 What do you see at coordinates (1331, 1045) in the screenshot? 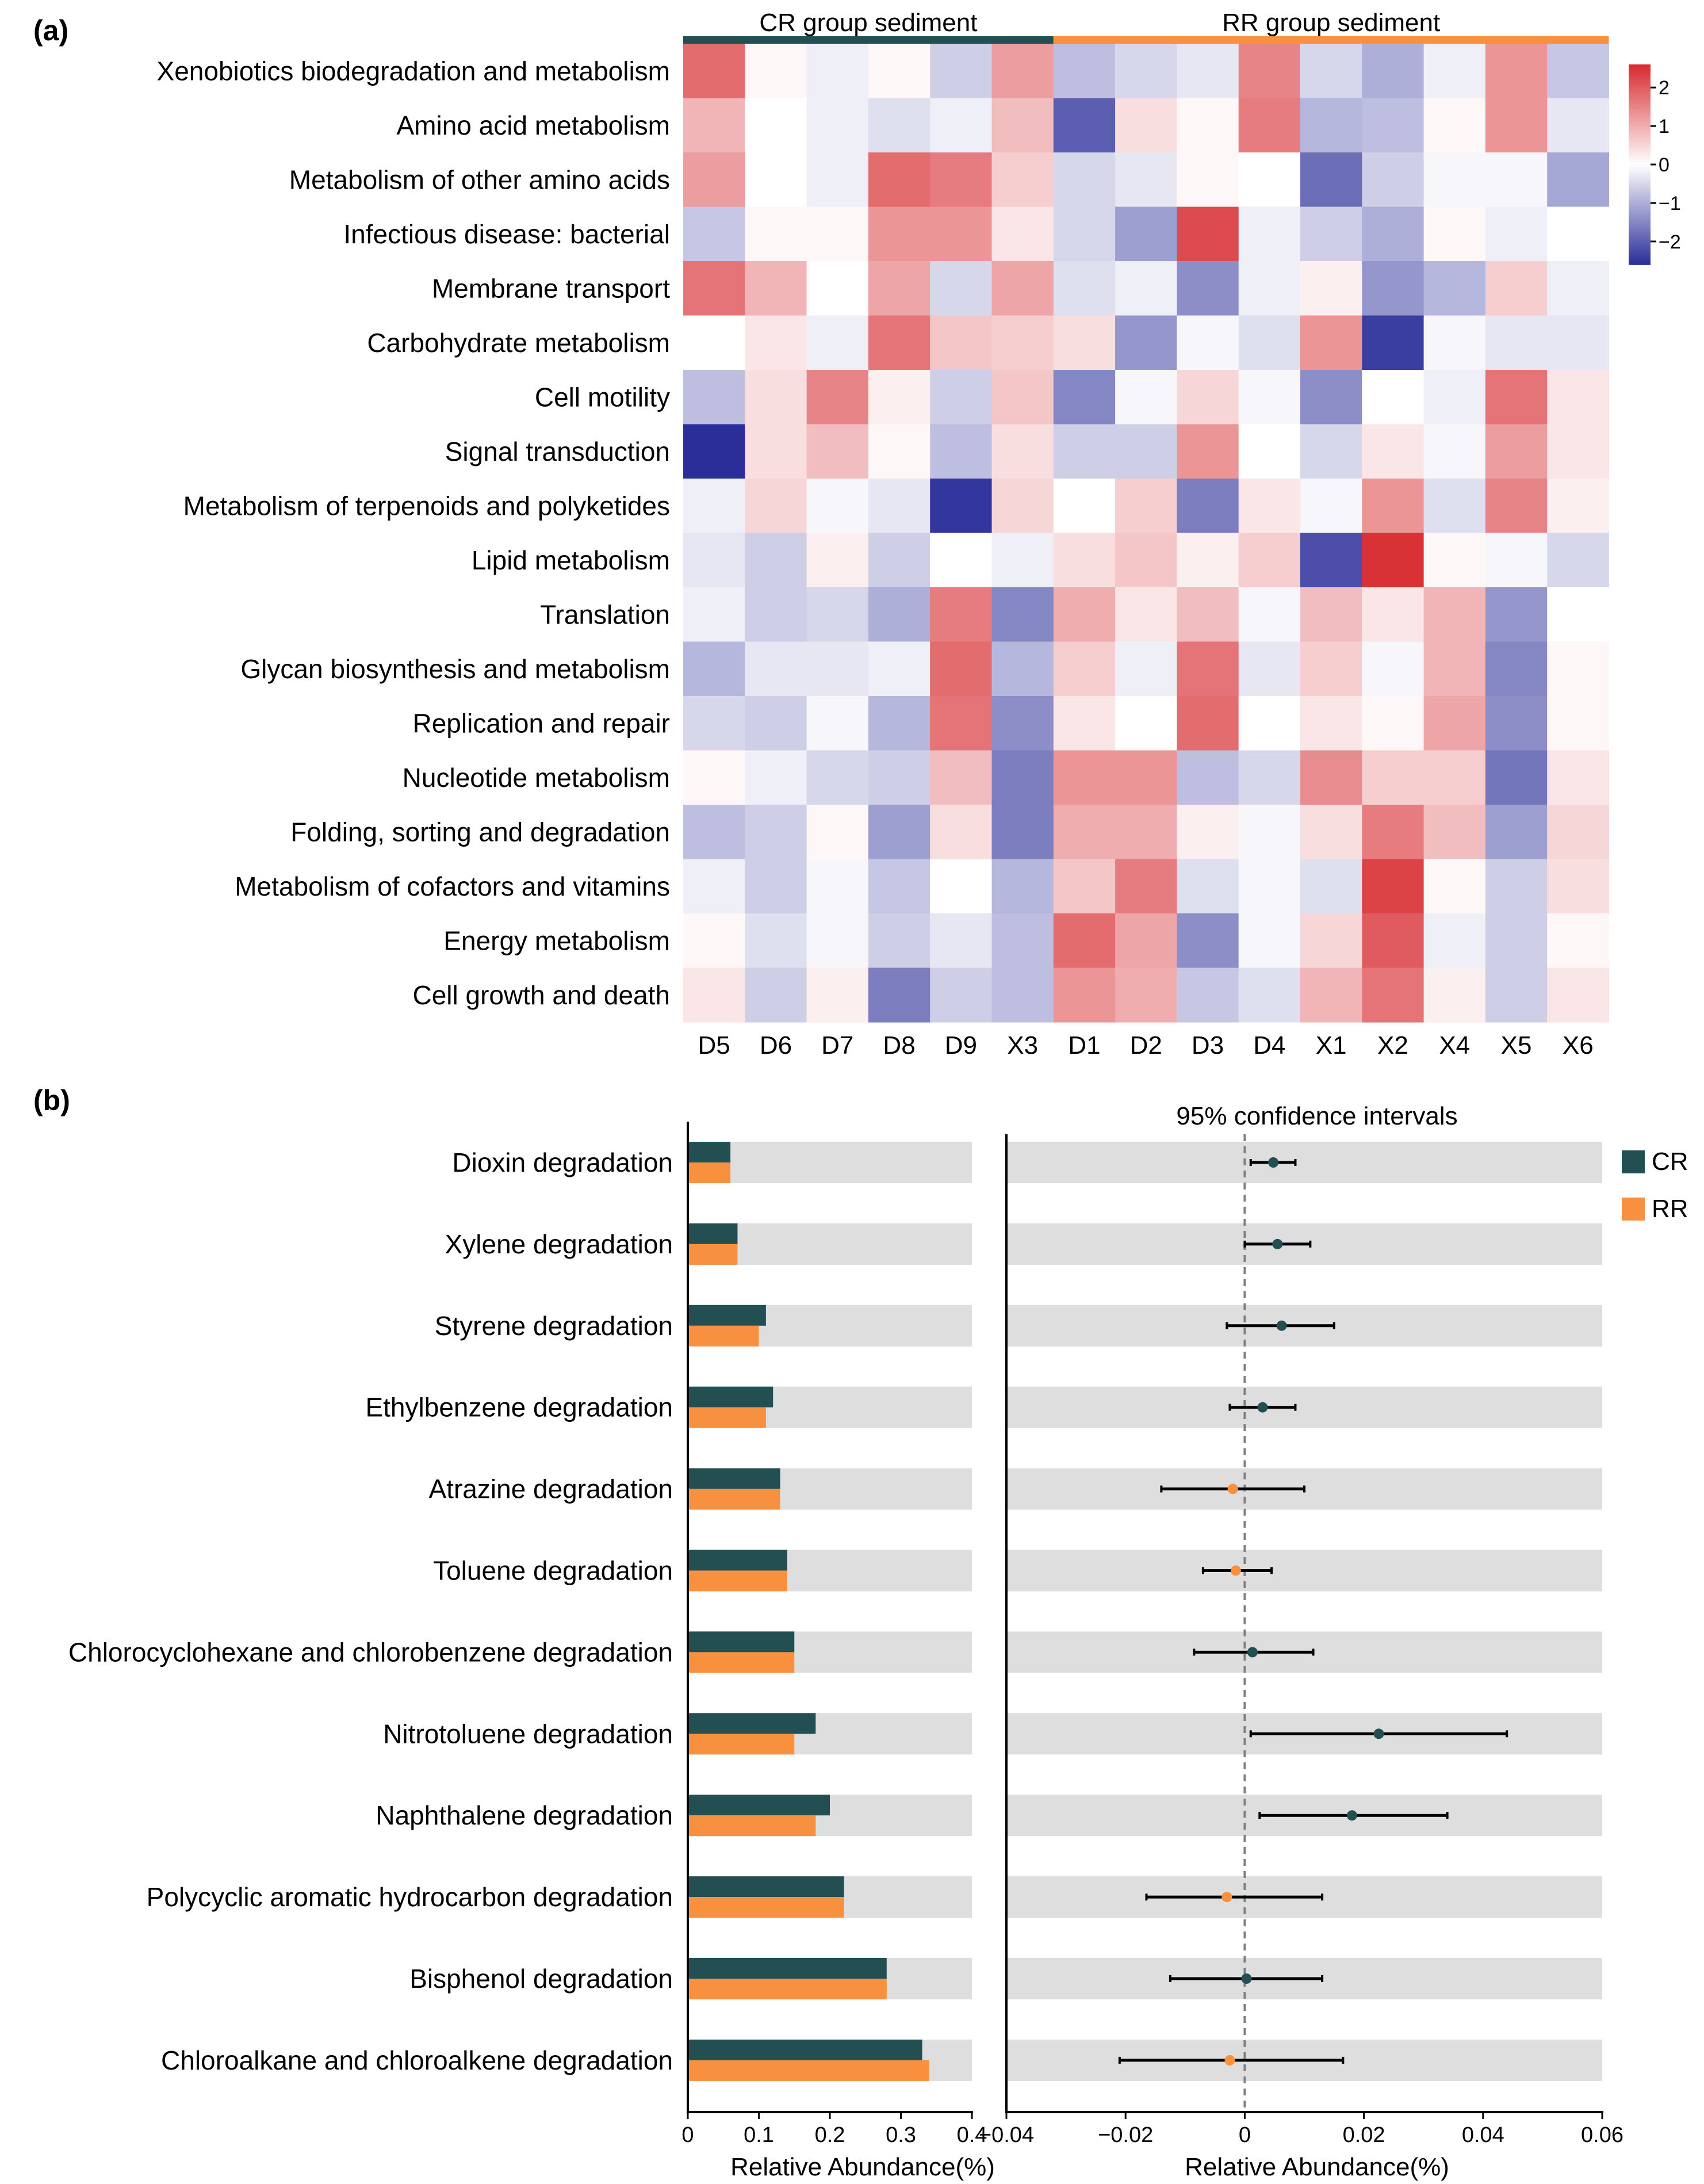
I see `heatmap-column-label: X1` at bounding box center [1331, 1045].